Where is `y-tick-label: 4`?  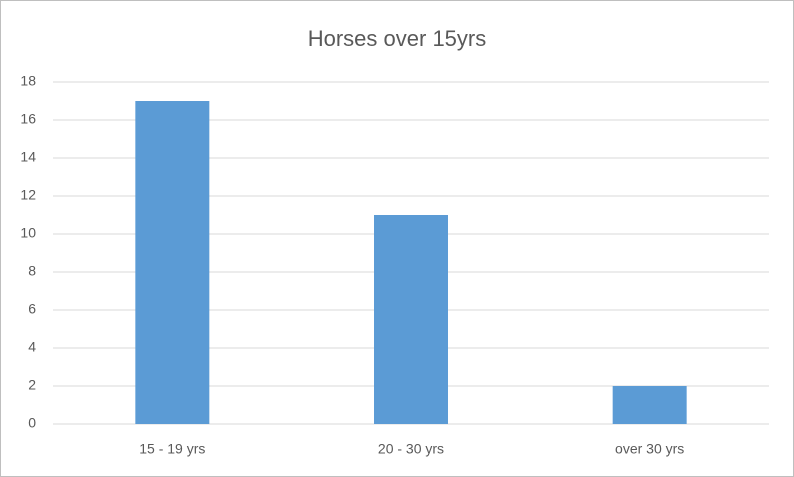
y-tick-label: 4 is located at coordinates (32, 347).